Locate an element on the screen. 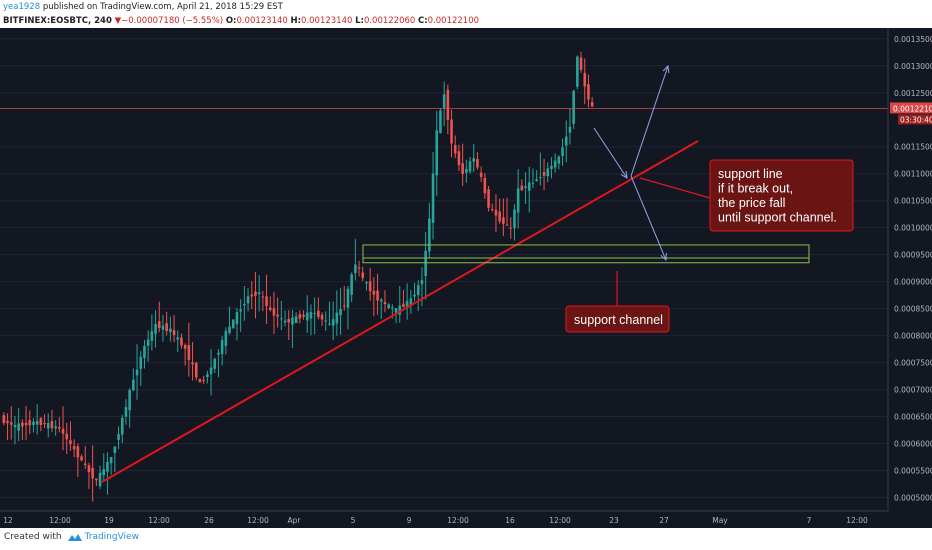 Image resolution: width=932 pixels, height=550 pixels. projection-arrow-down is located at coordinates (648, 218).